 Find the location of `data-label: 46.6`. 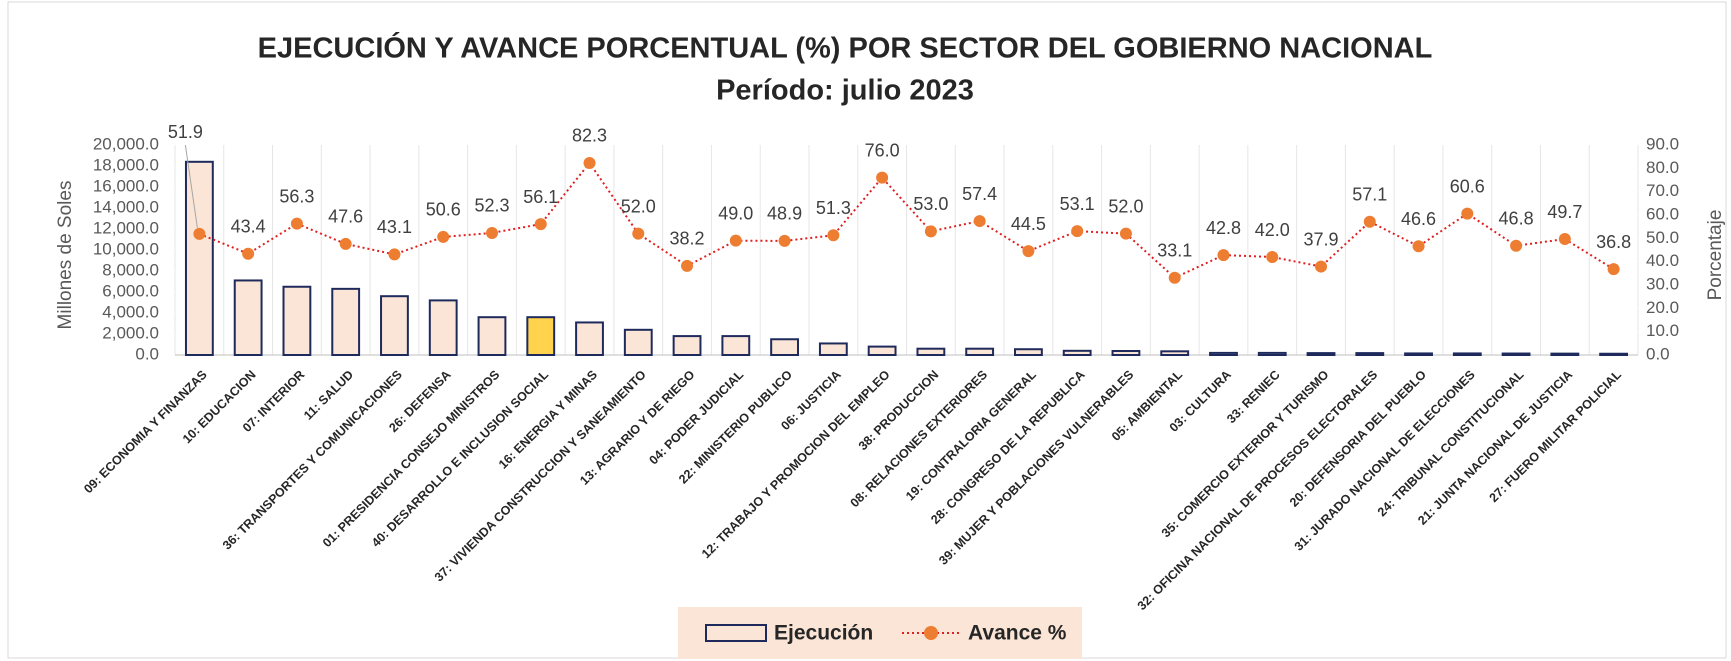

data-label: 46.6 is located at coordinates (1418, 219).